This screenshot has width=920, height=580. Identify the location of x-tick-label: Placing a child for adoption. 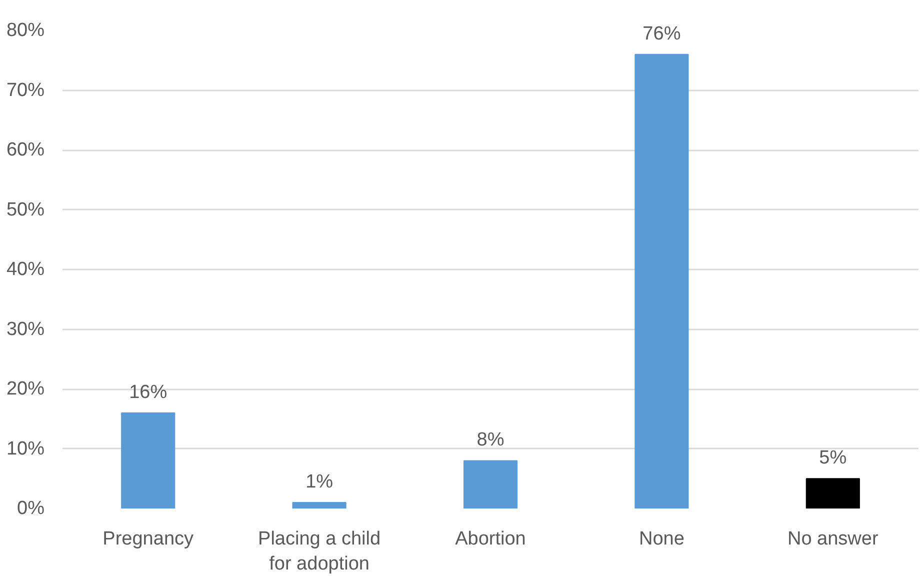
(319, 551).